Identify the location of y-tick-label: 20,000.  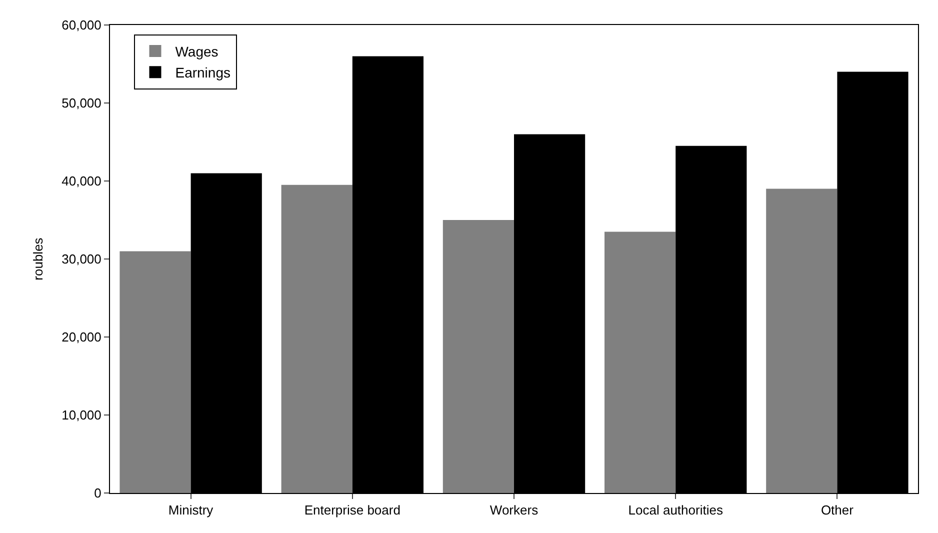
(82, 337).